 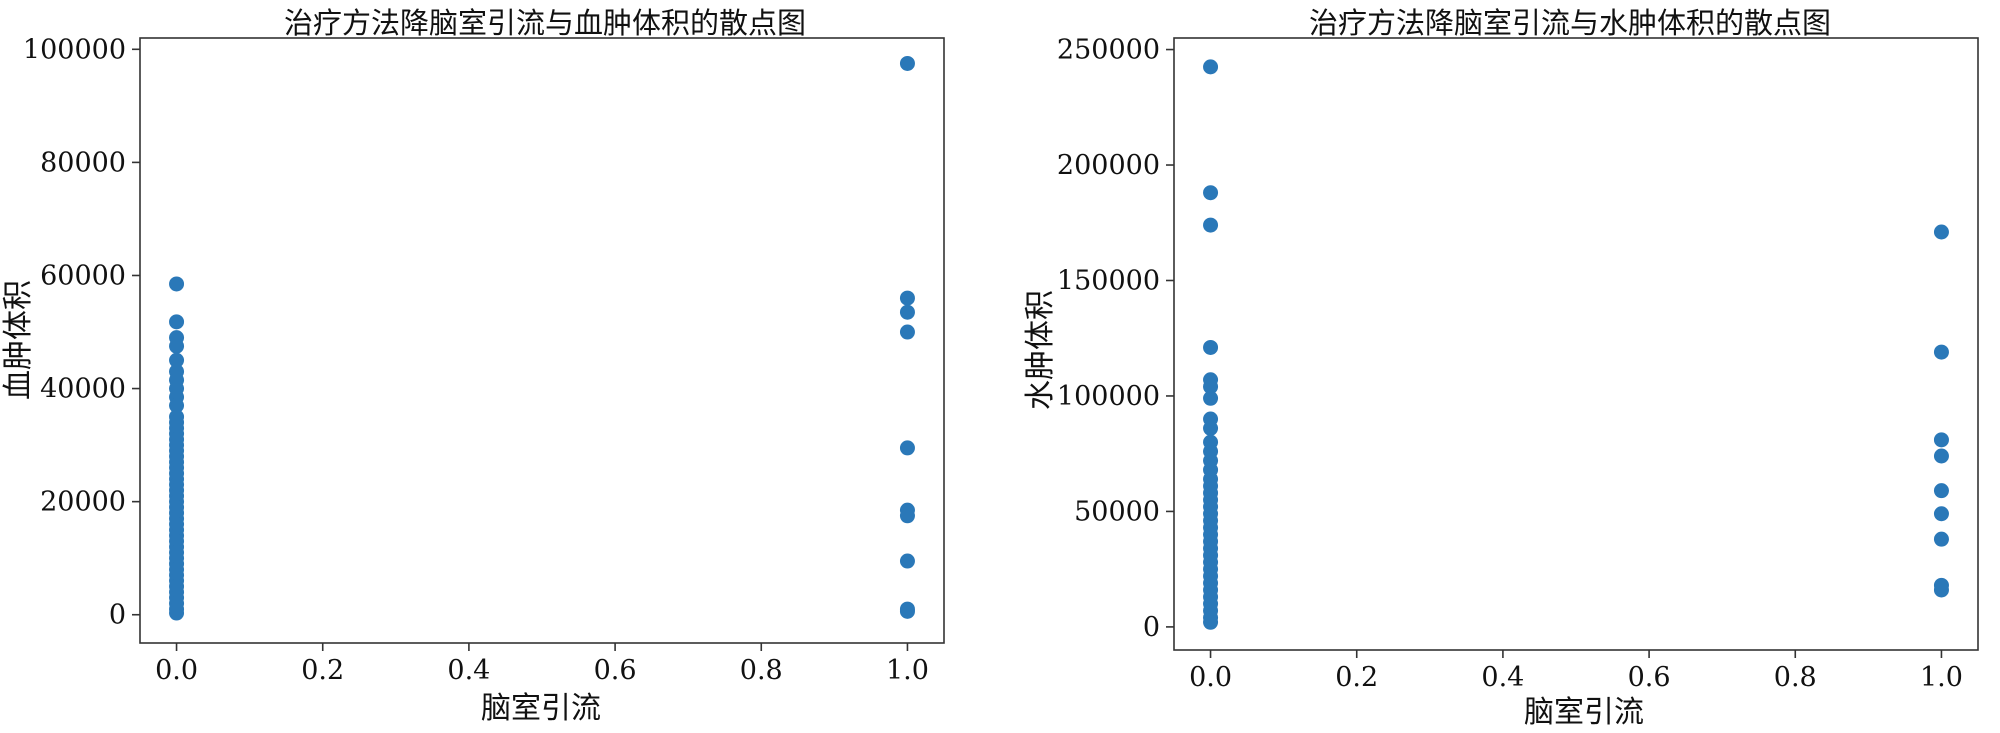 I want to click on y-tick-label: 200000, so click(x=1108, y=165).